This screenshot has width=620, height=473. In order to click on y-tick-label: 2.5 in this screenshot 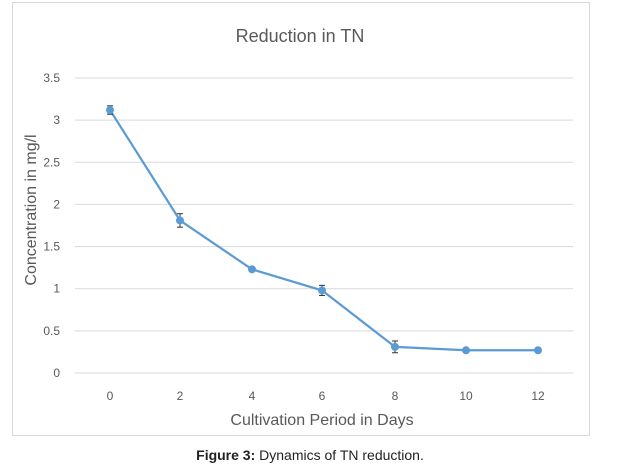, I will do `click(51, 162)`.